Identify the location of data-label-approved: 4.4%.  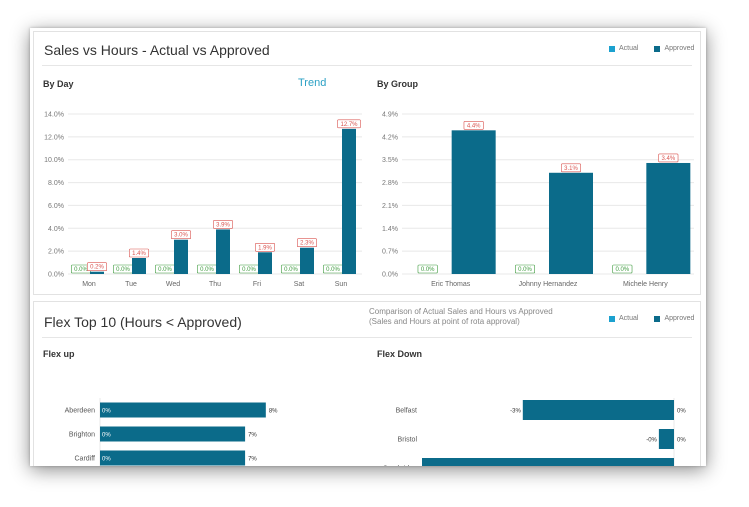
(474, 126).